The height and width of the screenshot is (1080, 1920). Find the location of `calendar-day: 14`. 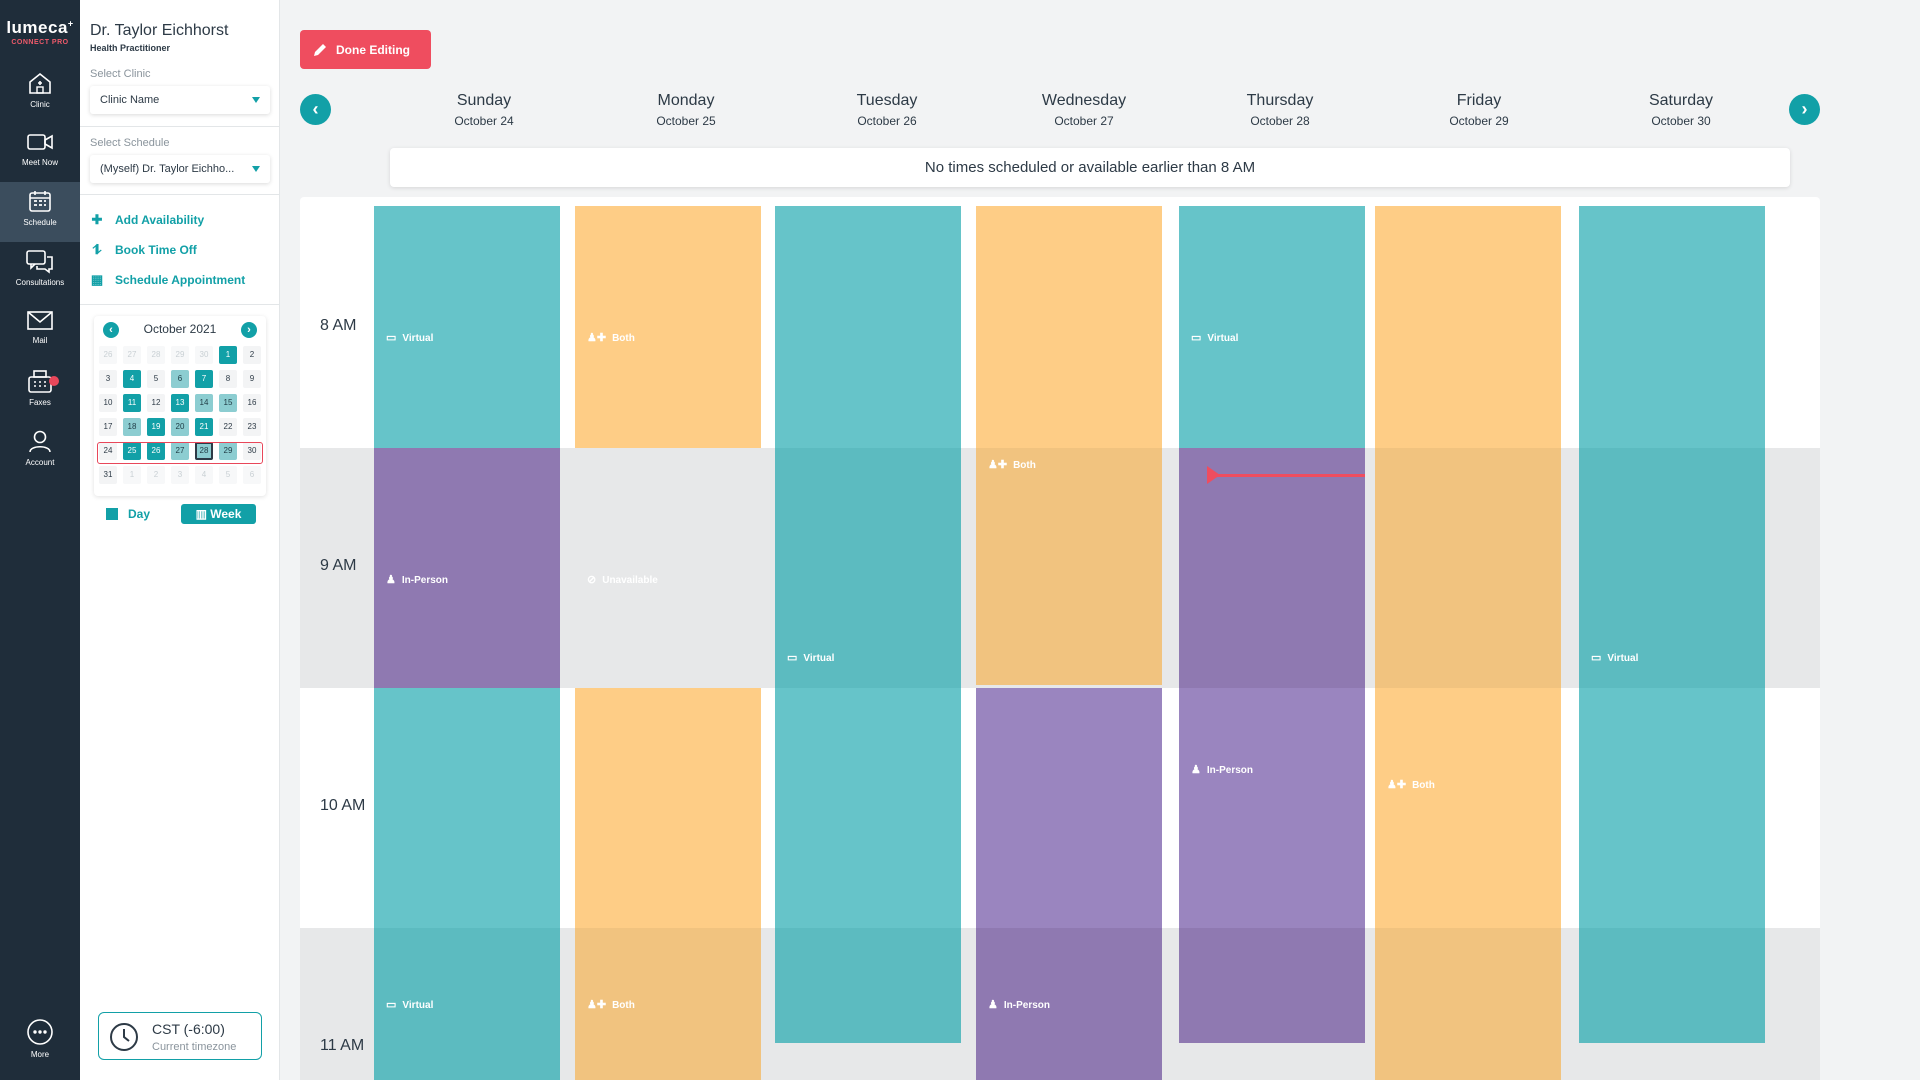

calendar-day: 14 is located at coordinates (204, 403).